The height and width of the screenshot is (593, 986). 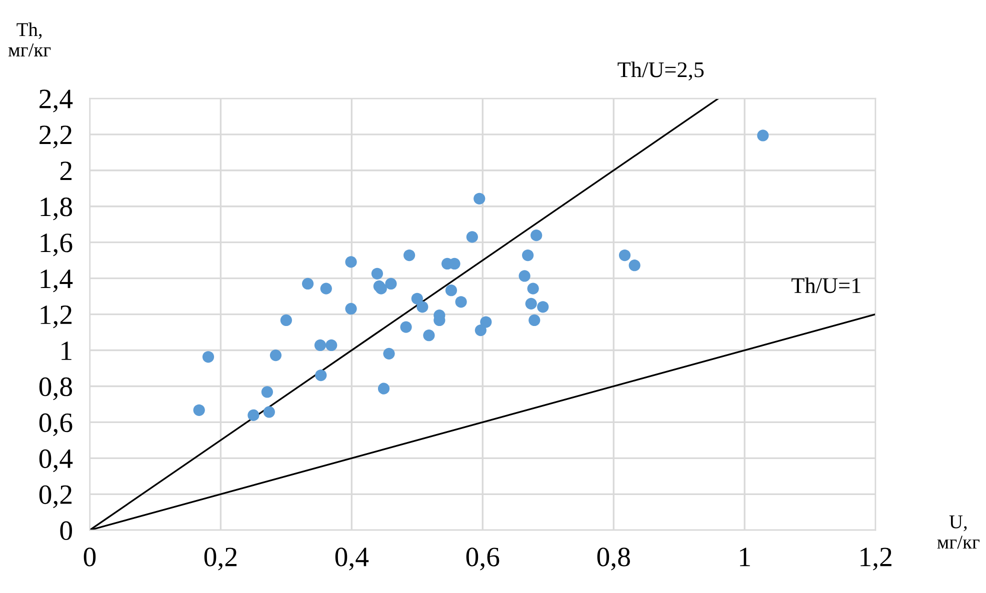 What do you see at coordinates (56, 137) in the screenshot?
I see `y-tick-label: 2,2` at bounding box center [56, 137].